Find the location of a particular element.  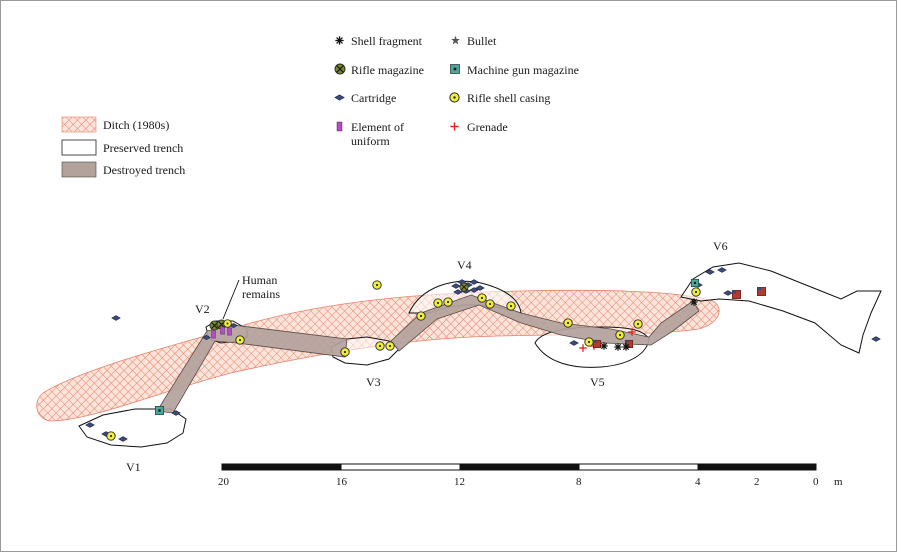

rifle-magazine-marker is located at coordinates (464, 287).